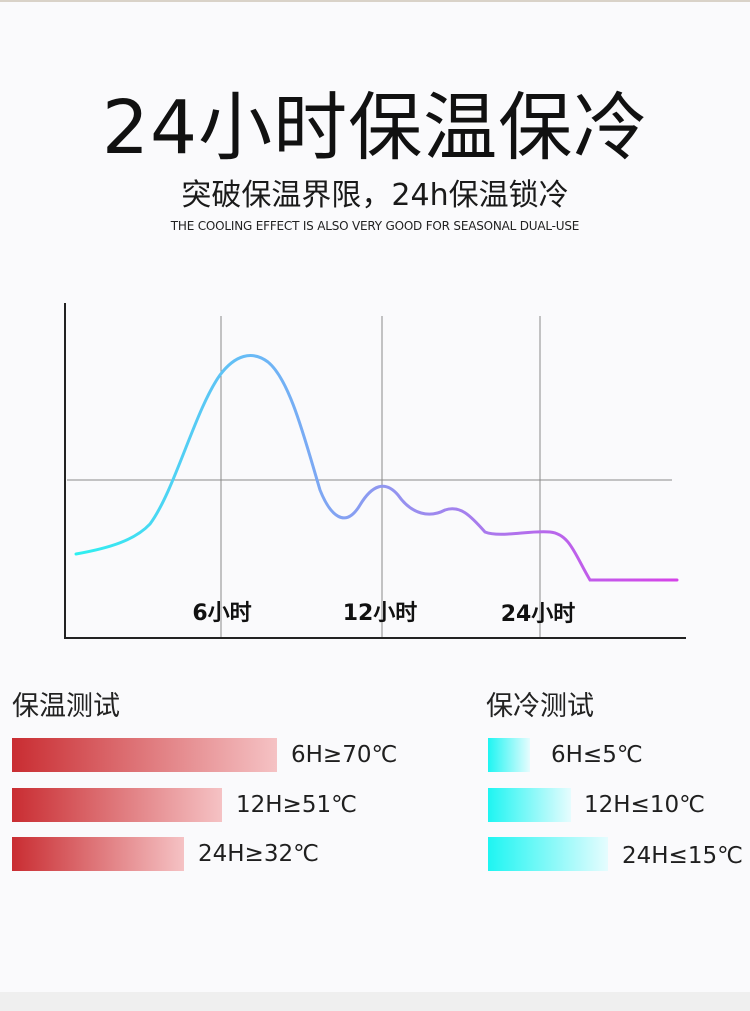 The image size is (750, 1011). Describe the element at coordinates (375, 195) in the screenshot. I see `page-subtitle: 突破保温界限，24h保温锁冷` at that location.